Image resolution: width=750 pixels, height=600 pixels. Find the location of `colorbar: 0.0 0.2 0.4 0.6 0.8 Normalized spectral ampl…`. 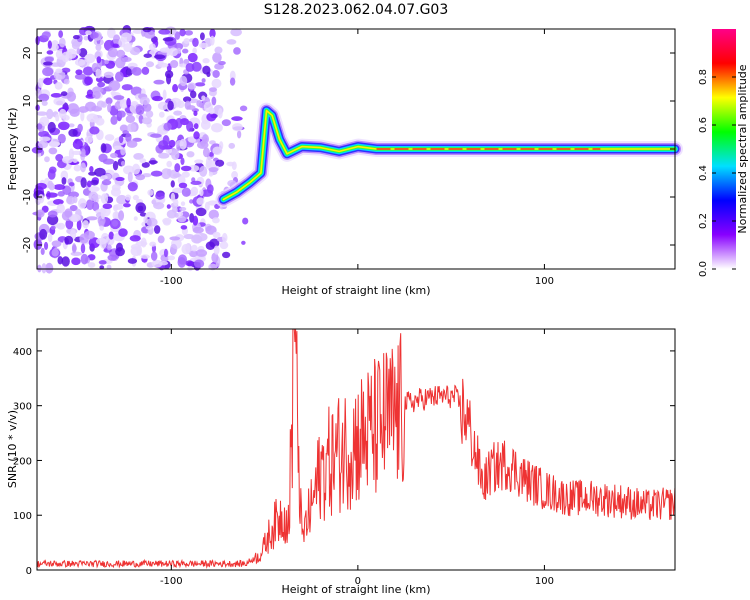

colorbar: 0.0 0.2 0.4 0.6 0.8 Normalized spectral ampl… is located at coordinates (723, 153).